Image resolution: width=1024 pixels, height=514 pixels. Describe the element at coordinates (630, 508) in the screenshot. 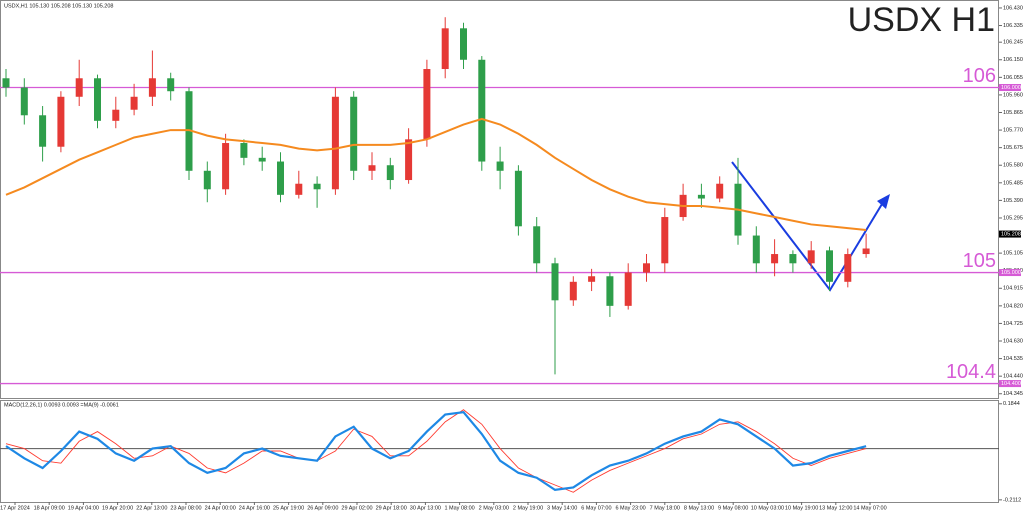

I see `x-tick-label: 6 May 23:00` at that location.